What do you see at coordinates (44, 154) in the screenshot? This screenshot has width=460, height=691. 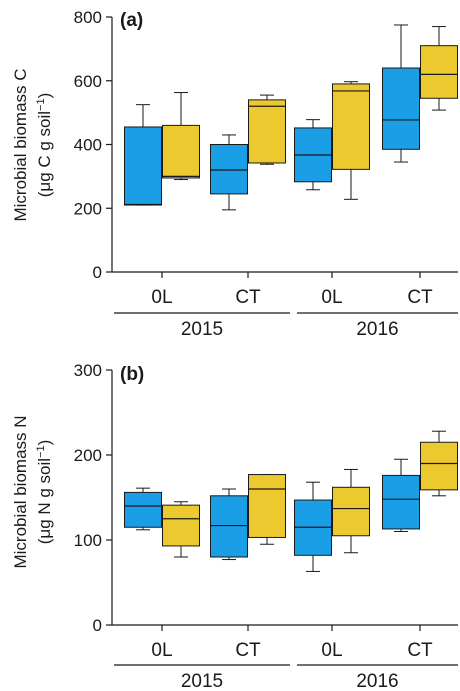 I see `y-axis-unit-main: (μg C g soil` at bounding box center [44, 154].